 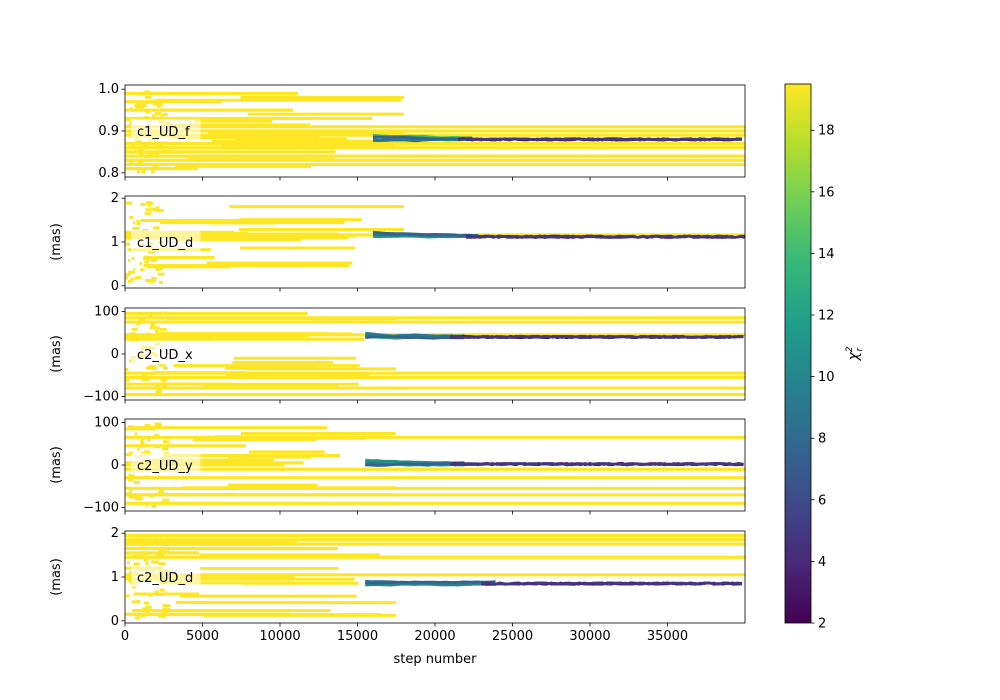 I want to click on param-label: c2_UD_d, so click(x=165, y=578).